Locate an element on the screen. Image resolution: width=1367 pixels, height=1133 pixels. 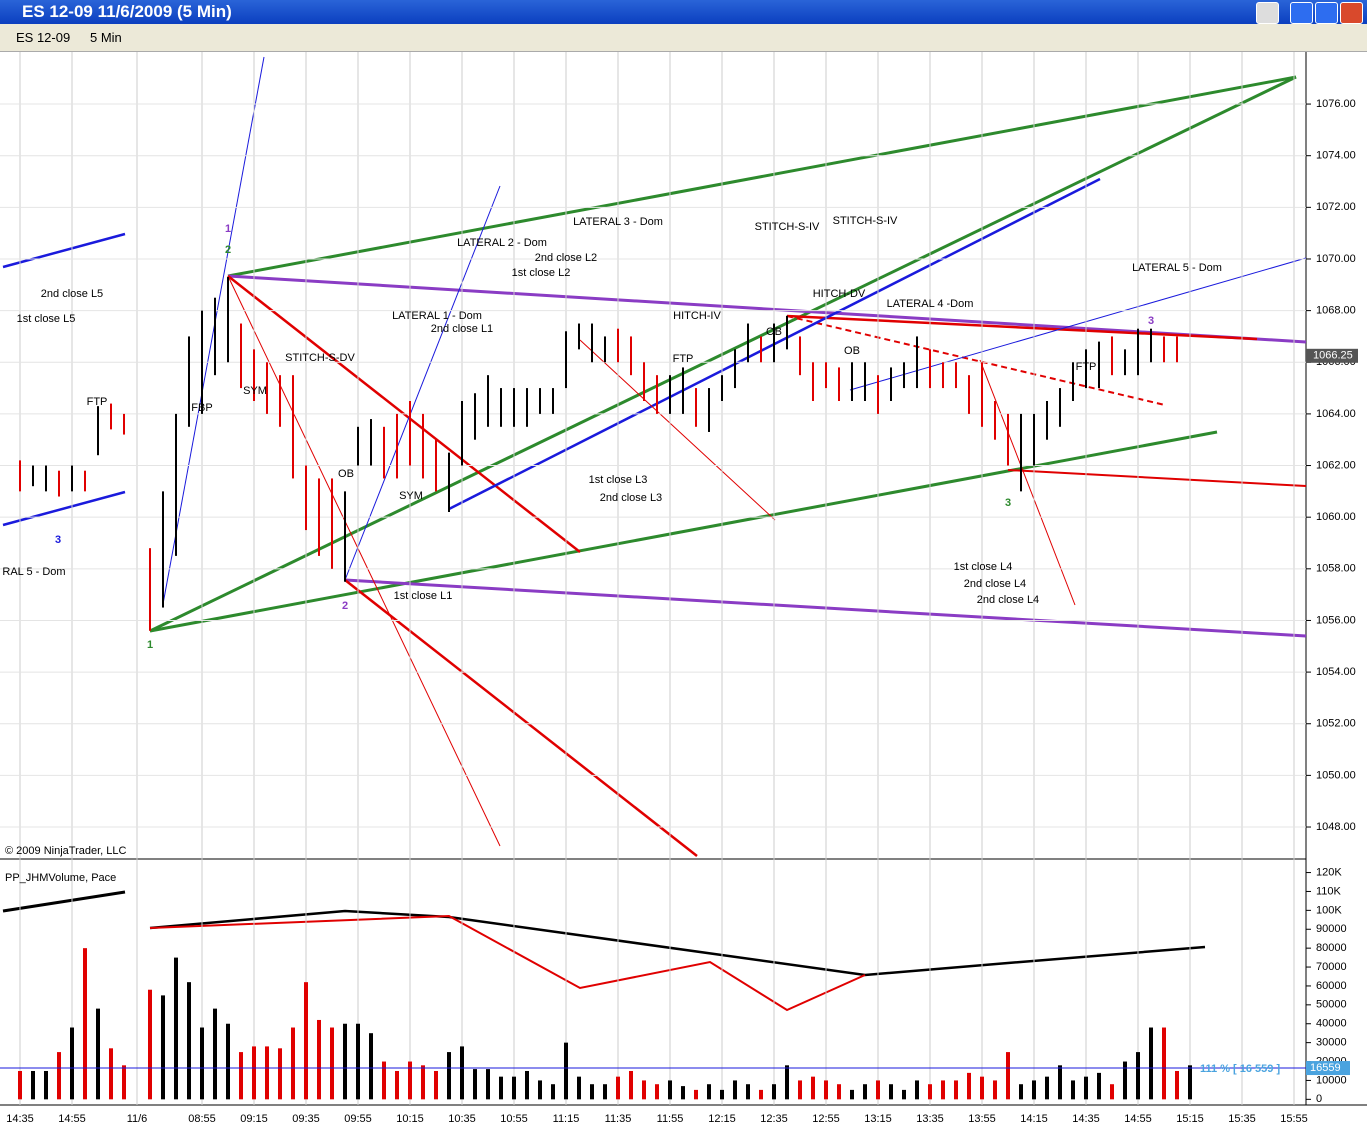
y-tick-label: 1064.00 is located at coordinates (1336, 414).